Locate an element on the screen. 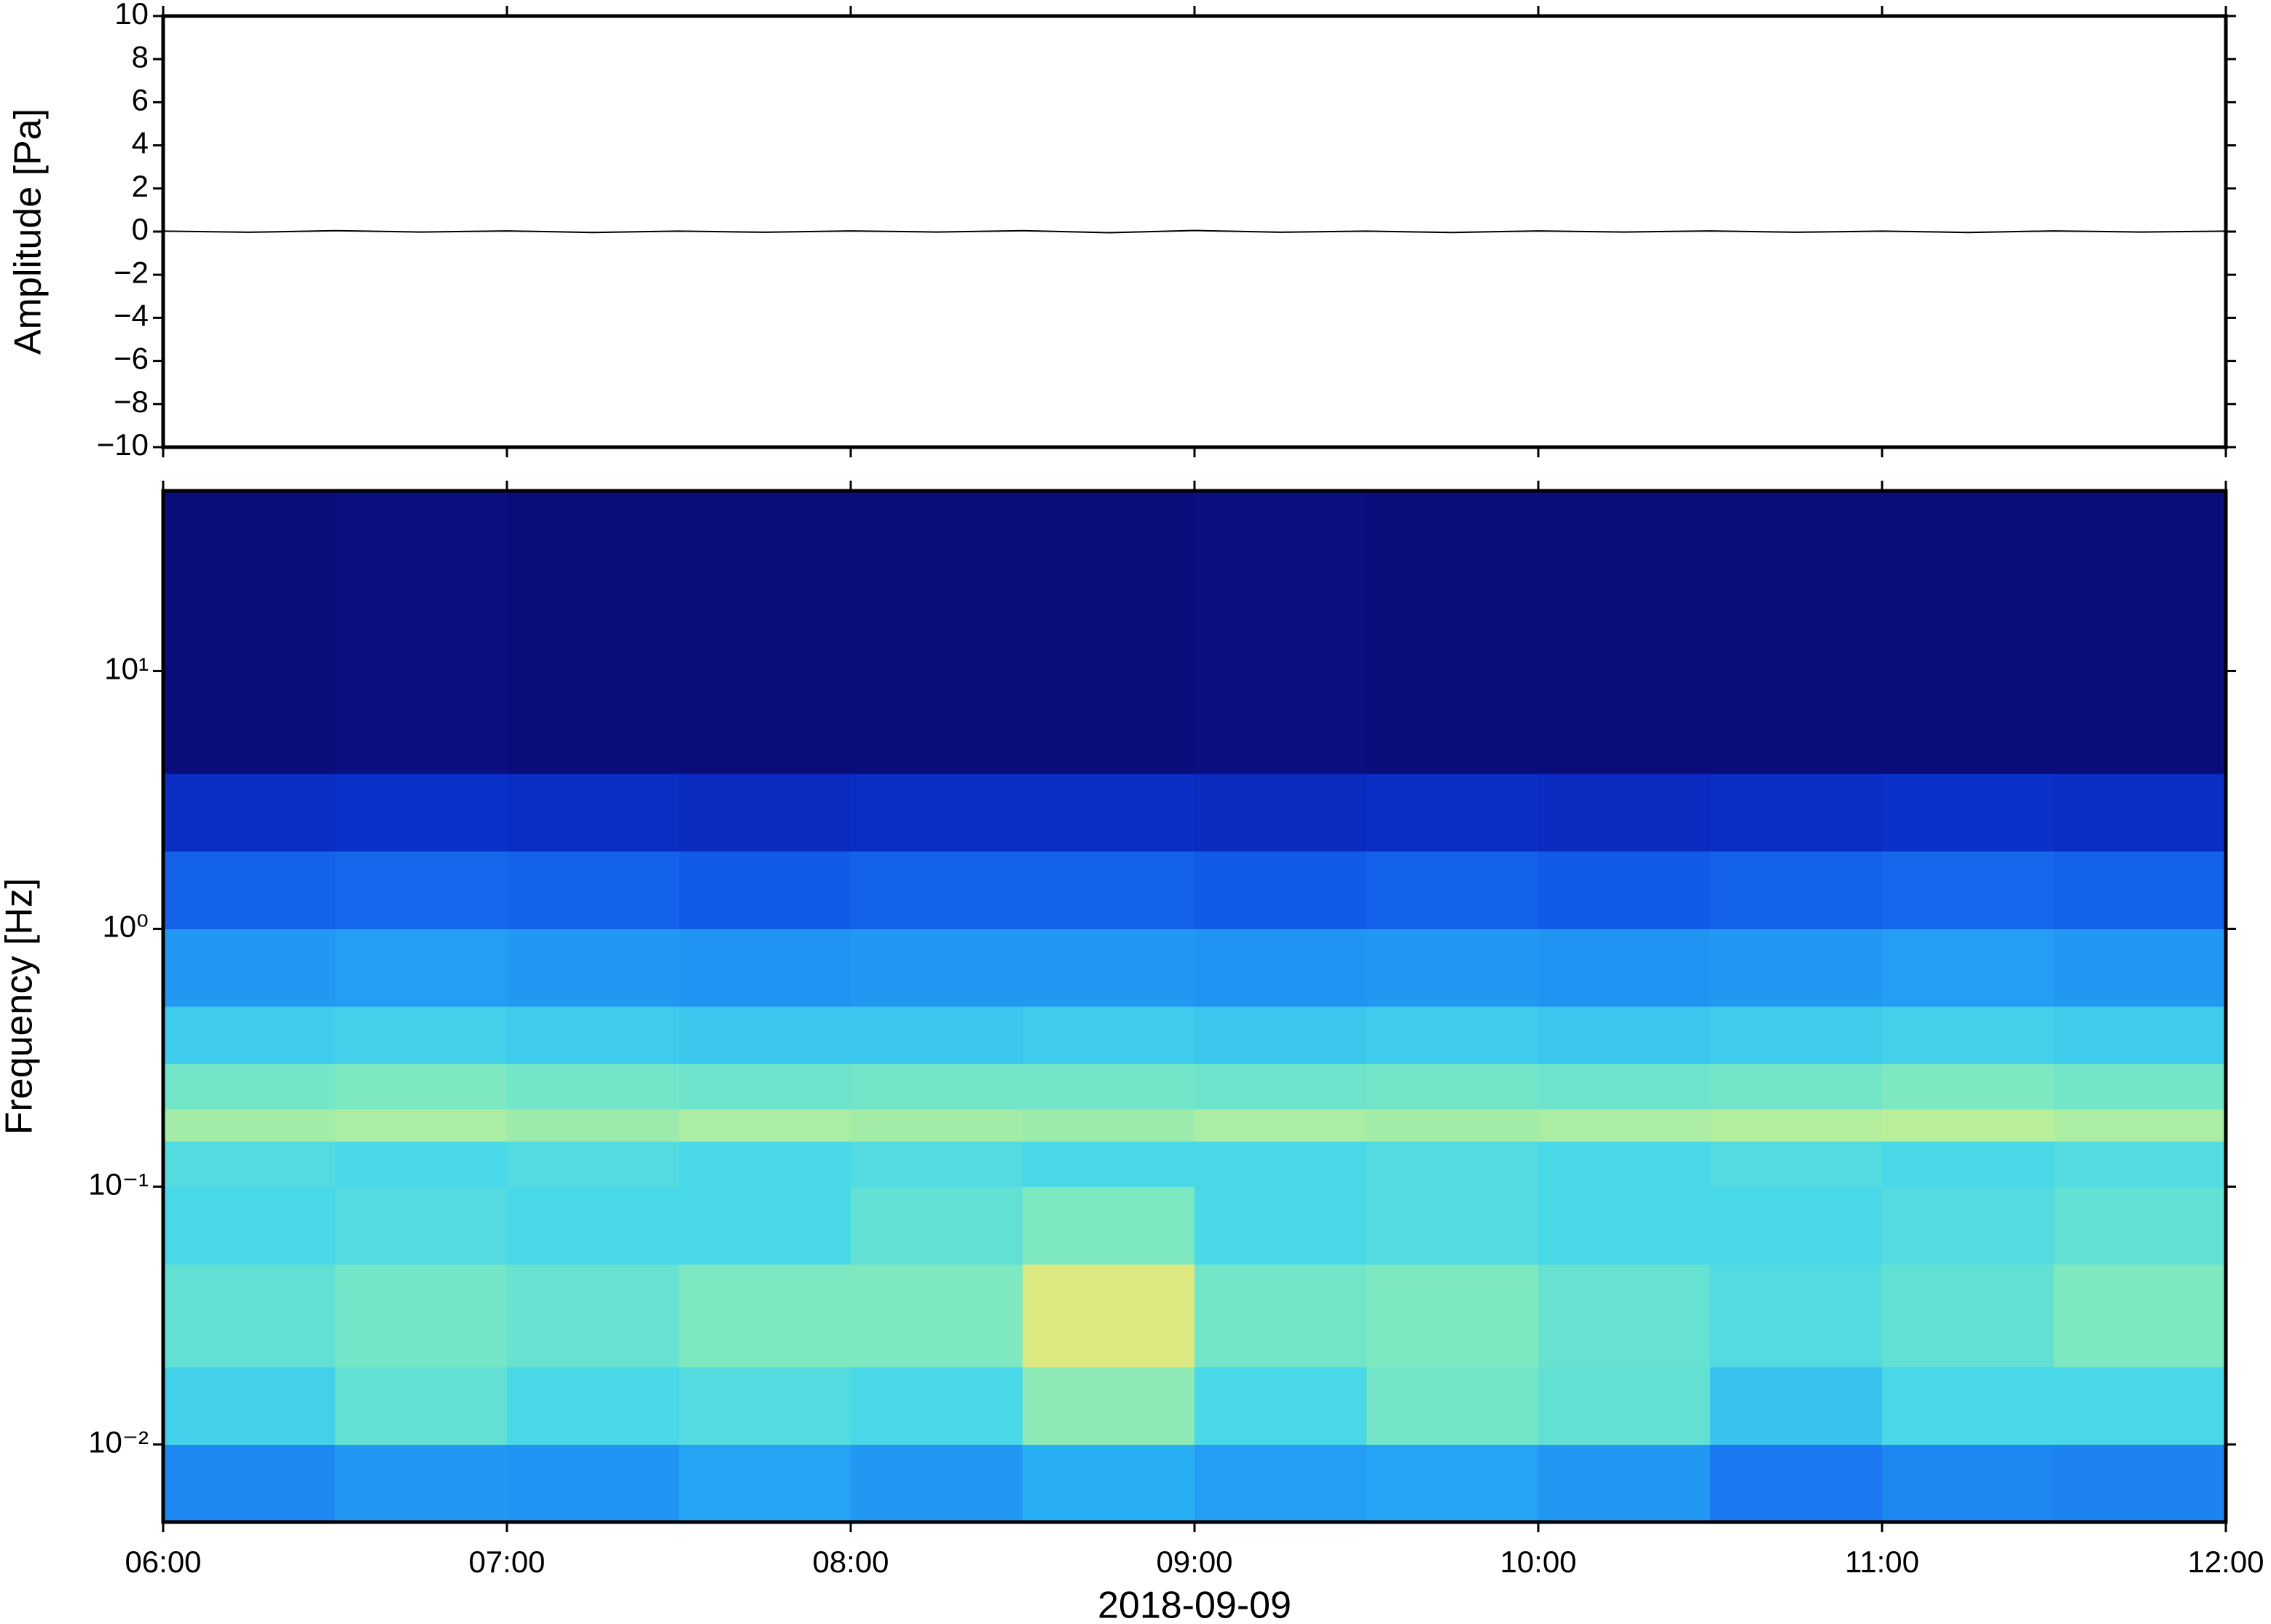  y-tick-label: 8 is located at coordinates (140, 56).